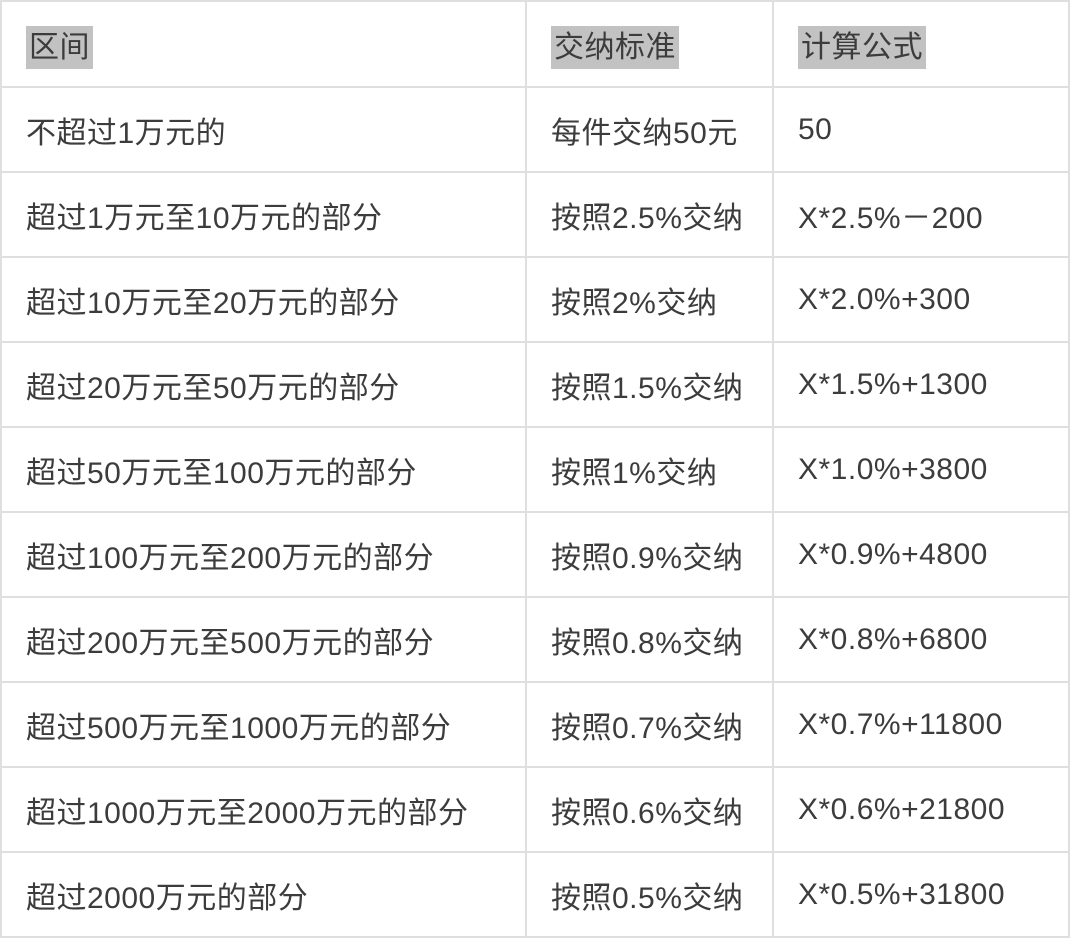 The height and width of the screenshot is (952, 1072). Describe the element at coordinates (921, 724) in the screenshot. I see `cell-formula: X*0.7%+11800` at that location.